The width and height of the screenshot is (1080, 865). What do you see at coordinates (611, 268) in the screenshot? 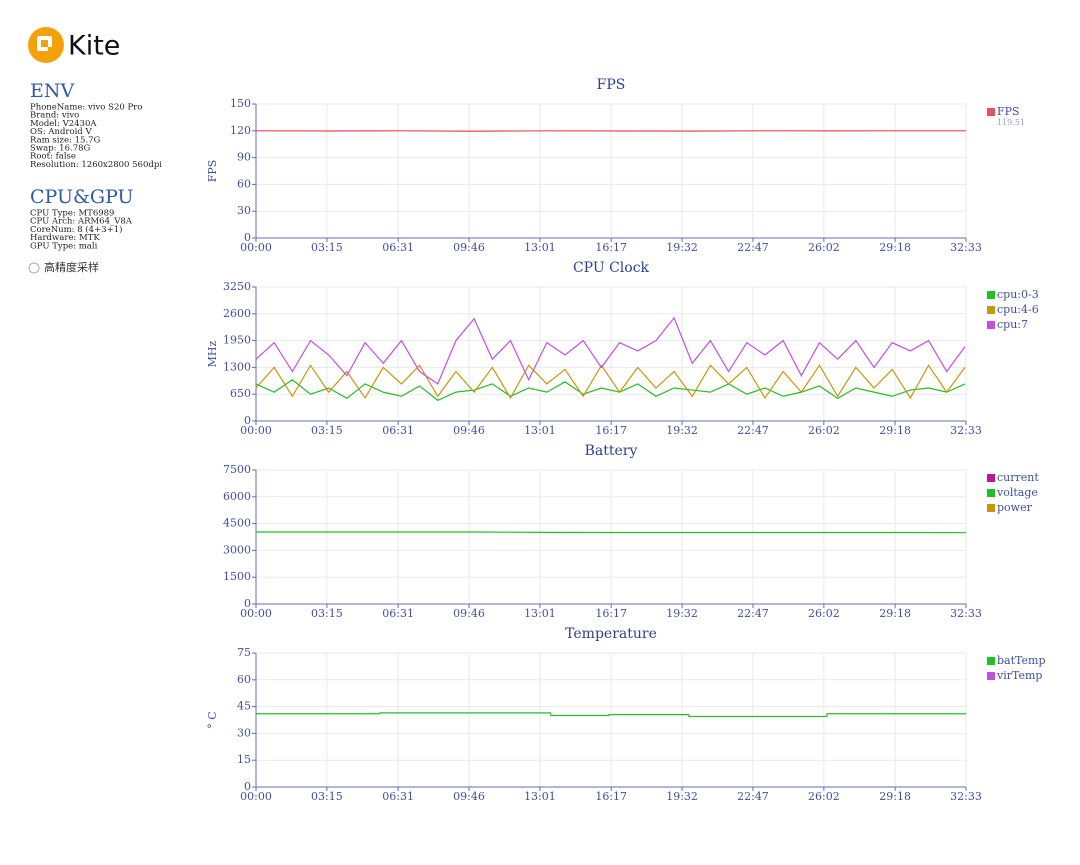
I see `chart-title: CPU Clock` at bounding box center [611, 268].